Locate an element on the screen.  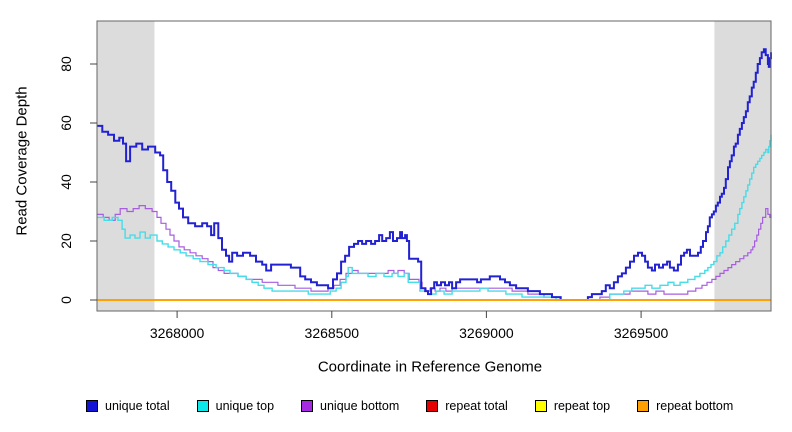
x-axis-title: Coordinate in Reference Genome is located at coordinates (430, 367).